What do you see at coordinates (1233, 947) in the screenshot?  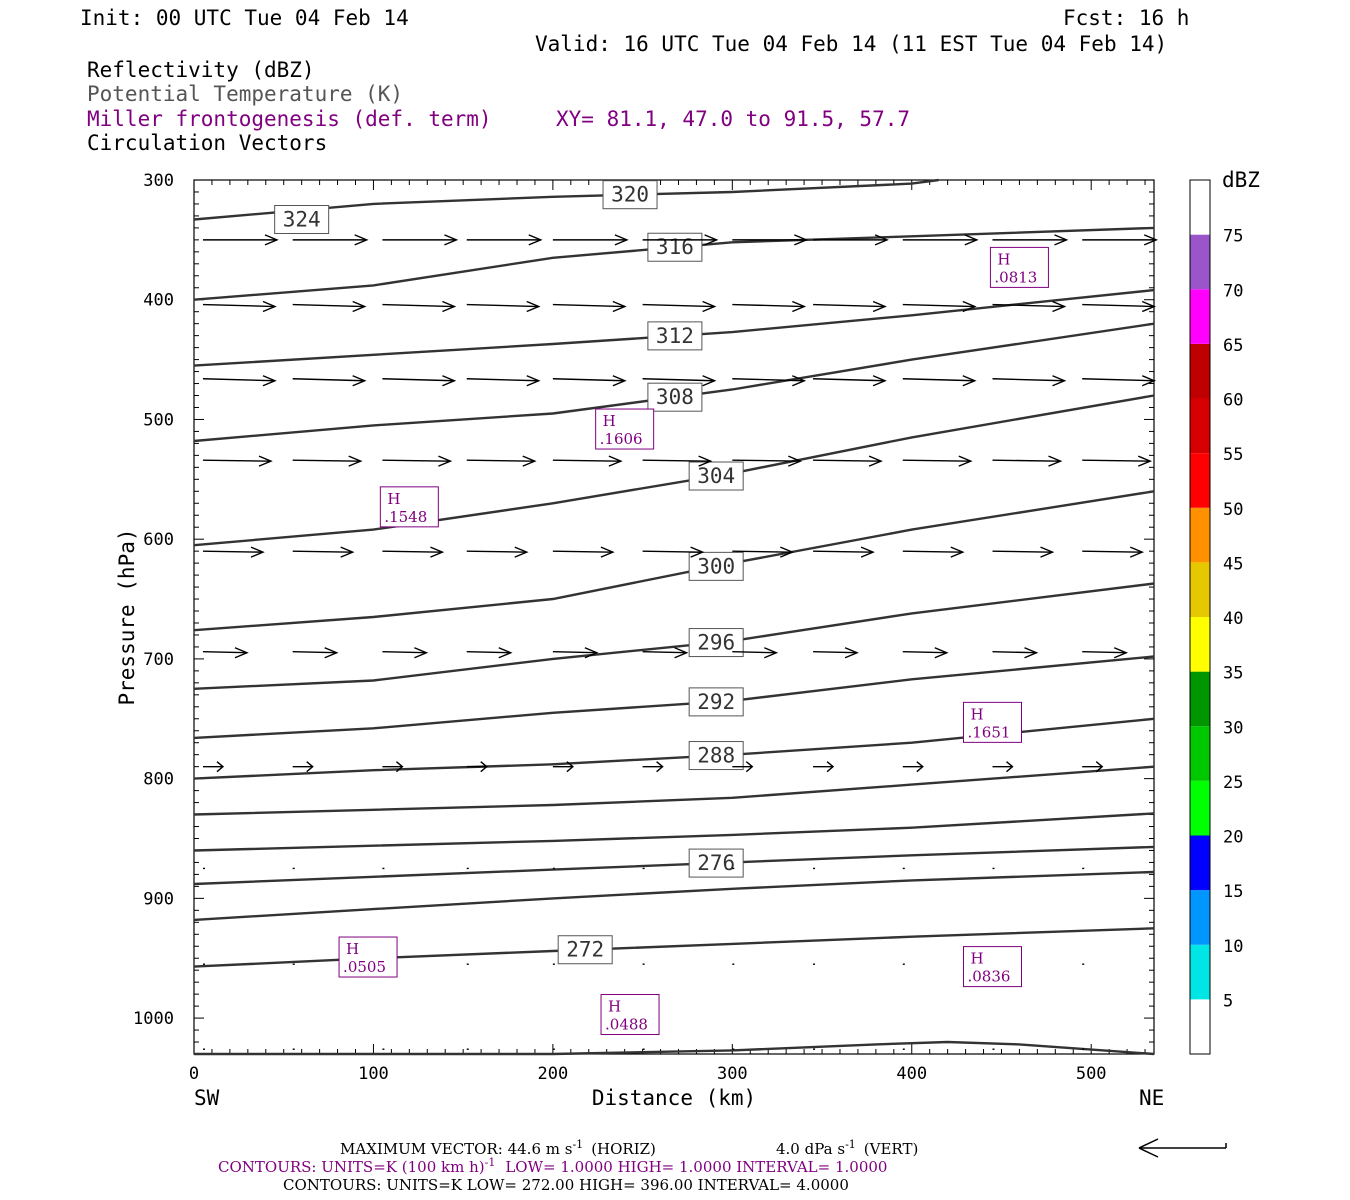 I see `colorbar-label: 10` at bounding box center [1233, 947].